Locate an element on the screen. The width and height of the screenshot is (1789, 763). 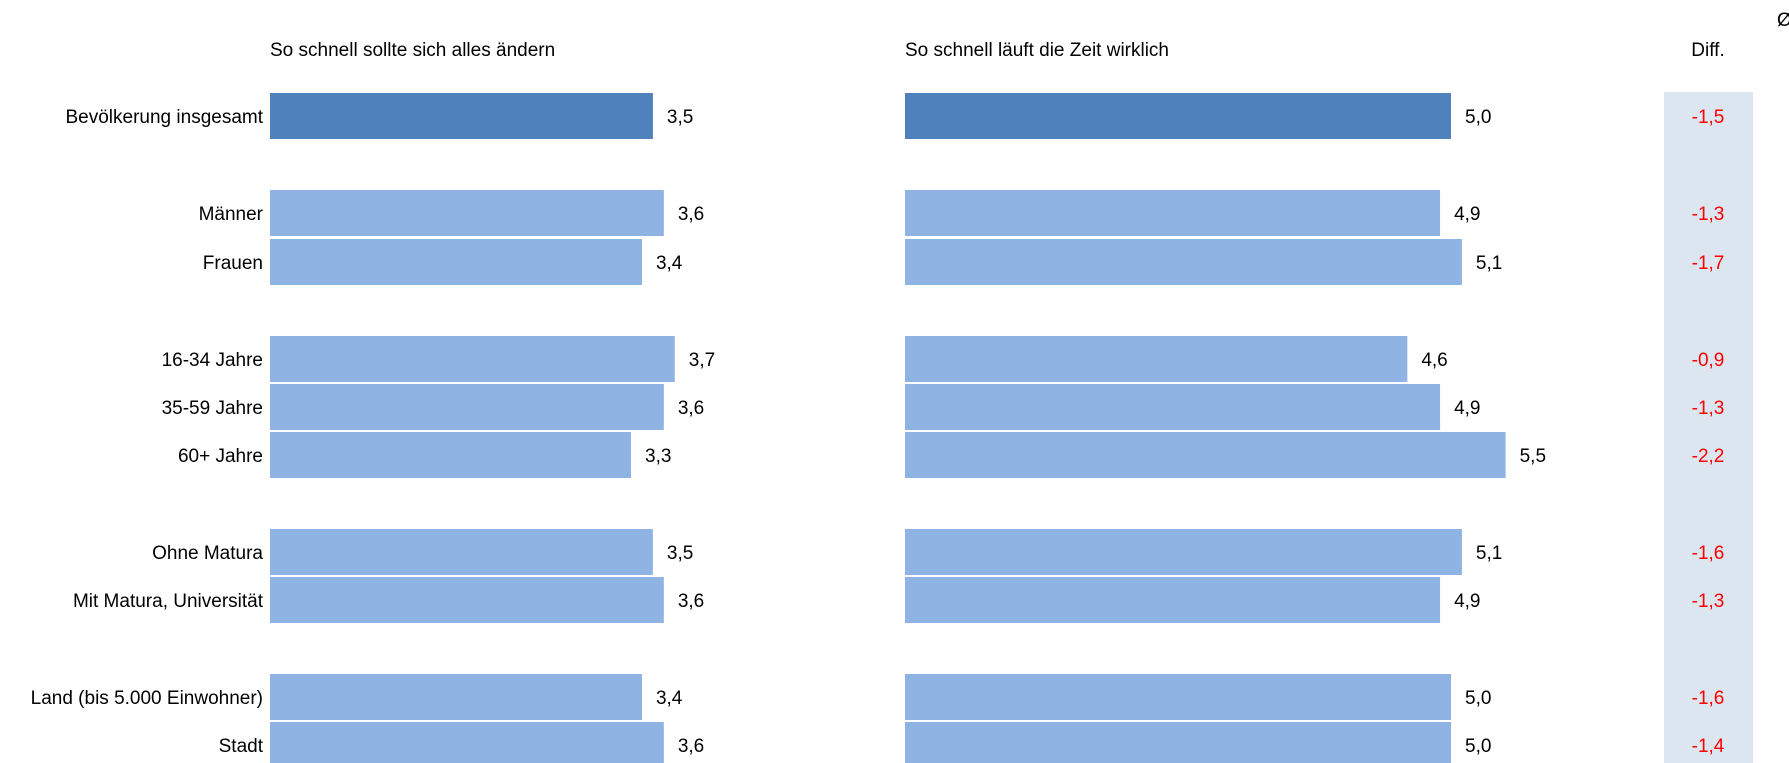
diff-value: -1,4 is located at coordinates (1708, 746).